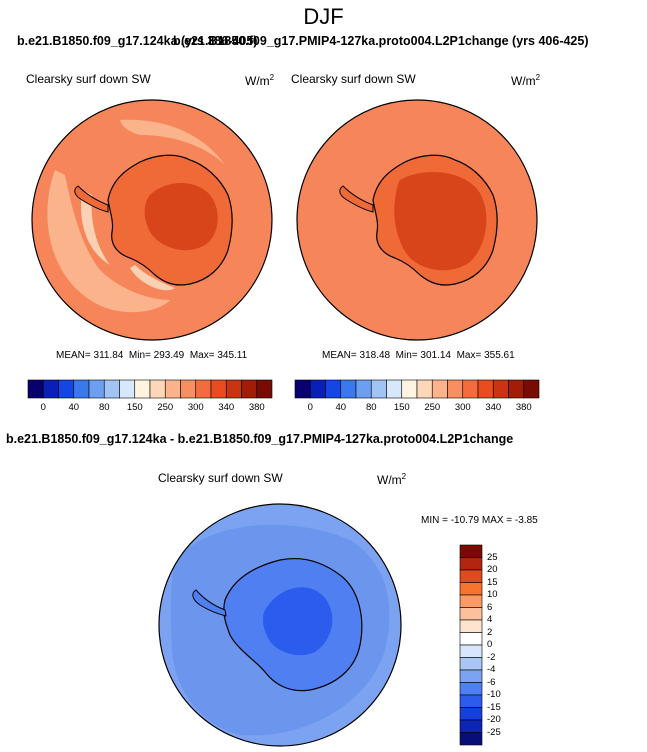  I want to click on diff-variable-label: Clearsky surf down SW, so click(220, 478).